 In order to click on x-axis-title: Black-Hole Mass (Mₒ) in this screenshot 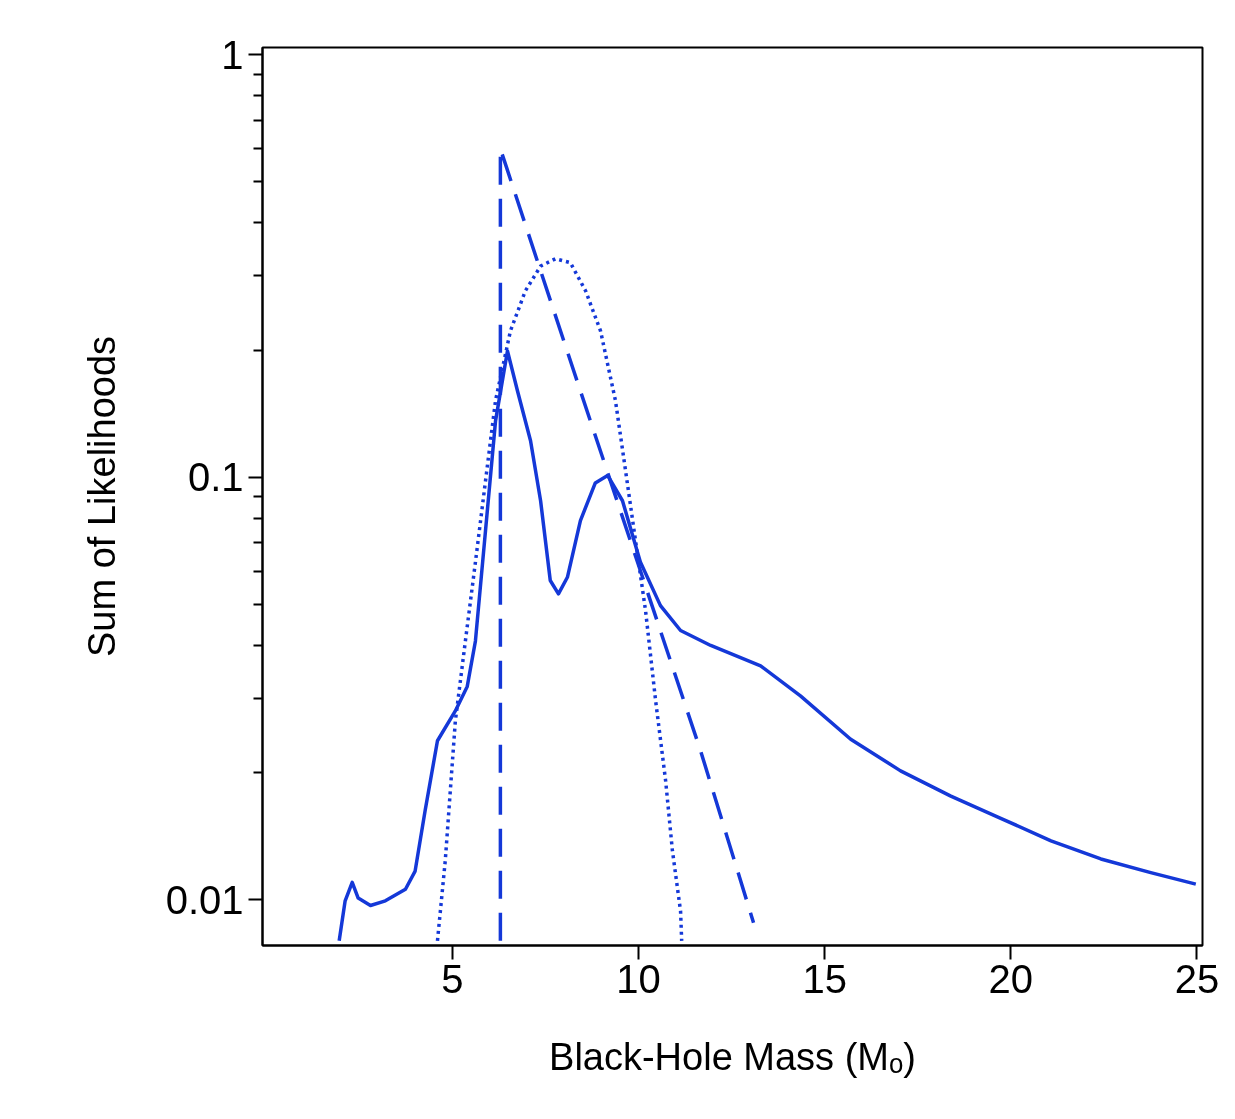, I will do `click(732, 1056)`.